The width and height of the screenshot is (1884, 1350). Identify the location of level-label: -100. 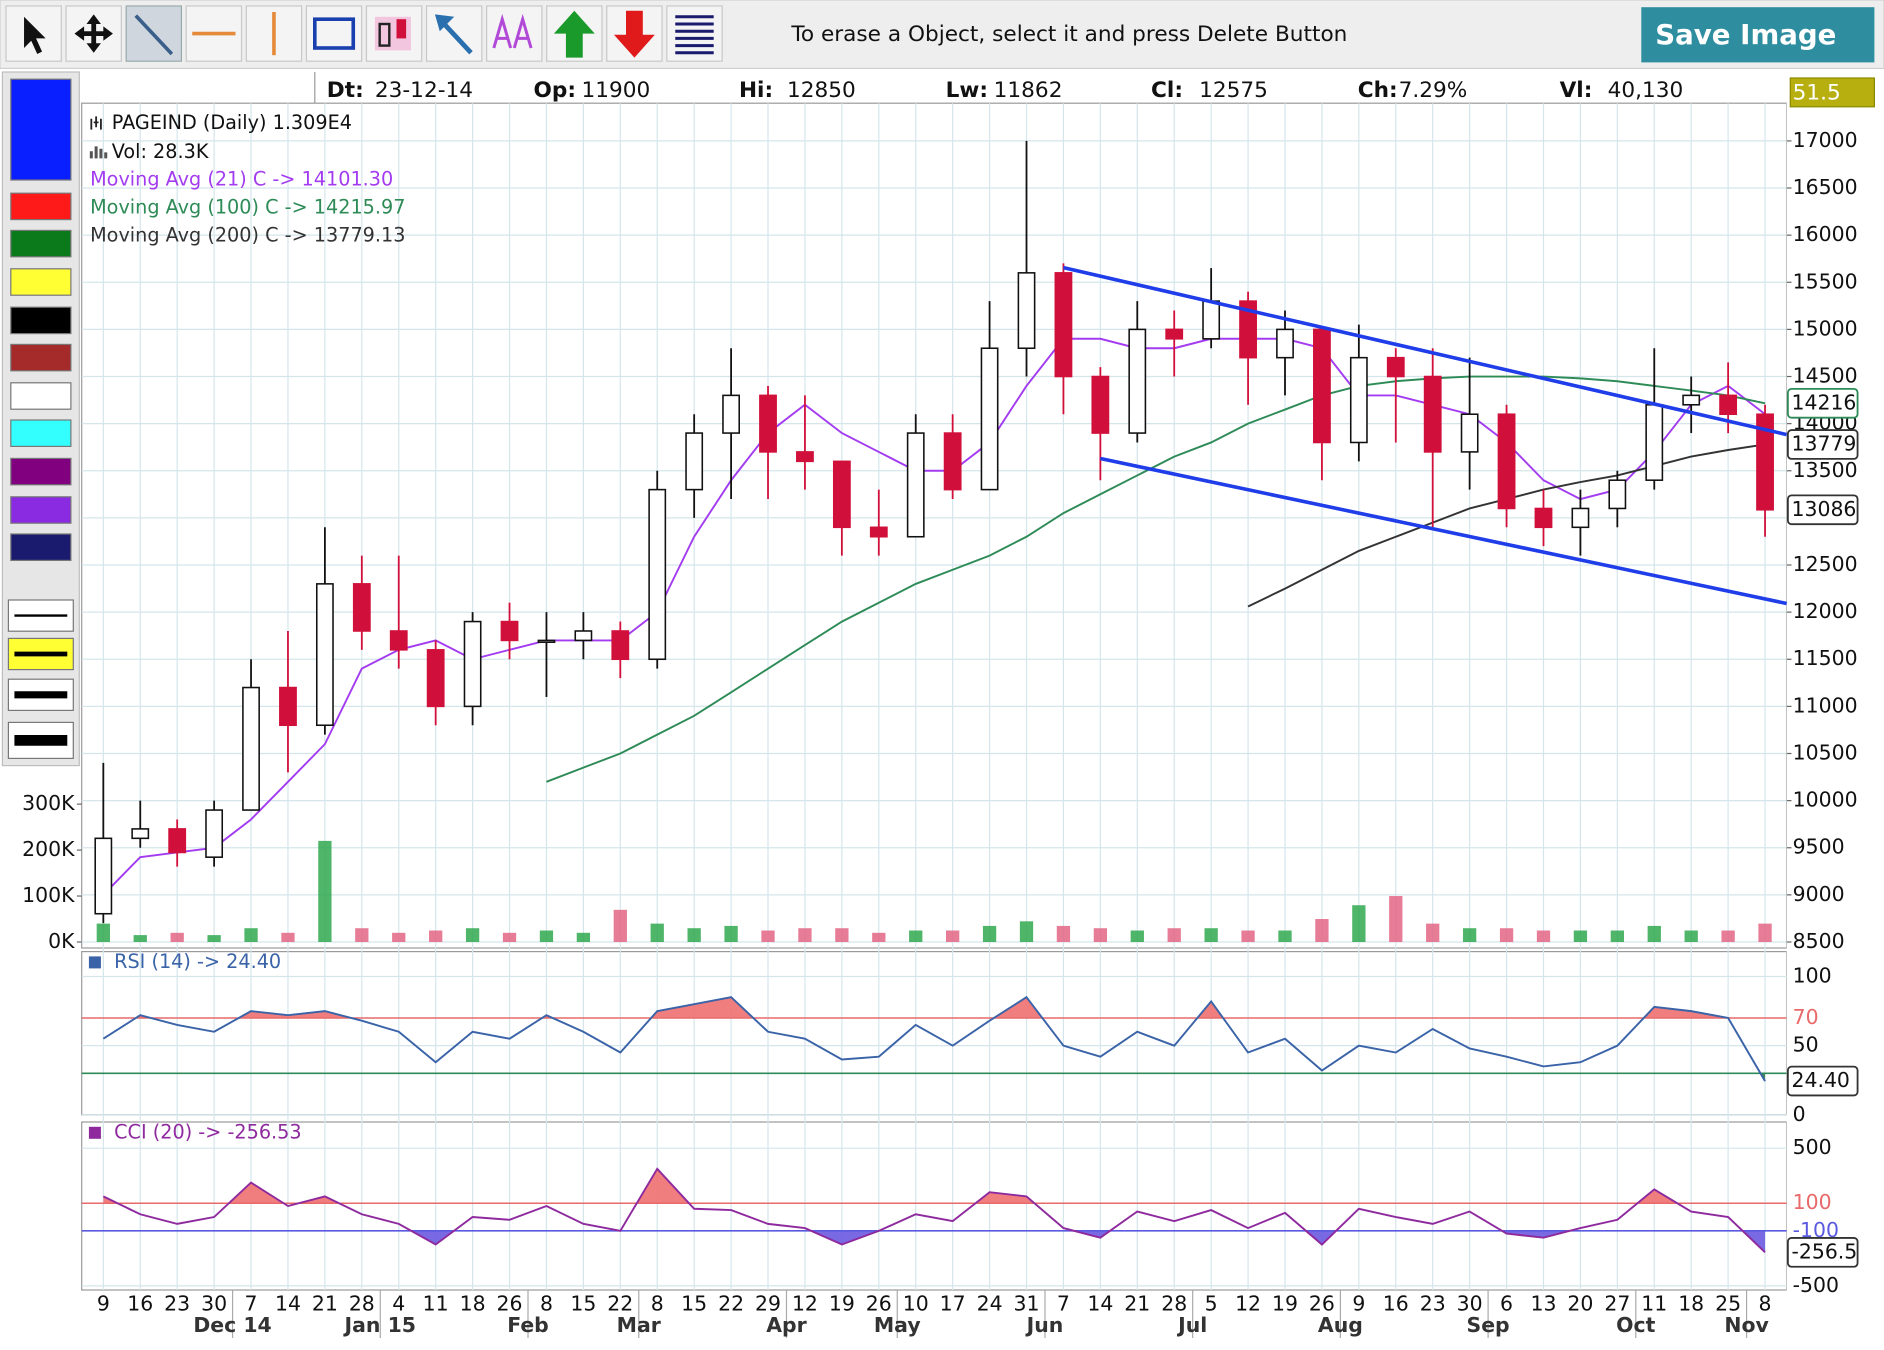
(1816, 1230).